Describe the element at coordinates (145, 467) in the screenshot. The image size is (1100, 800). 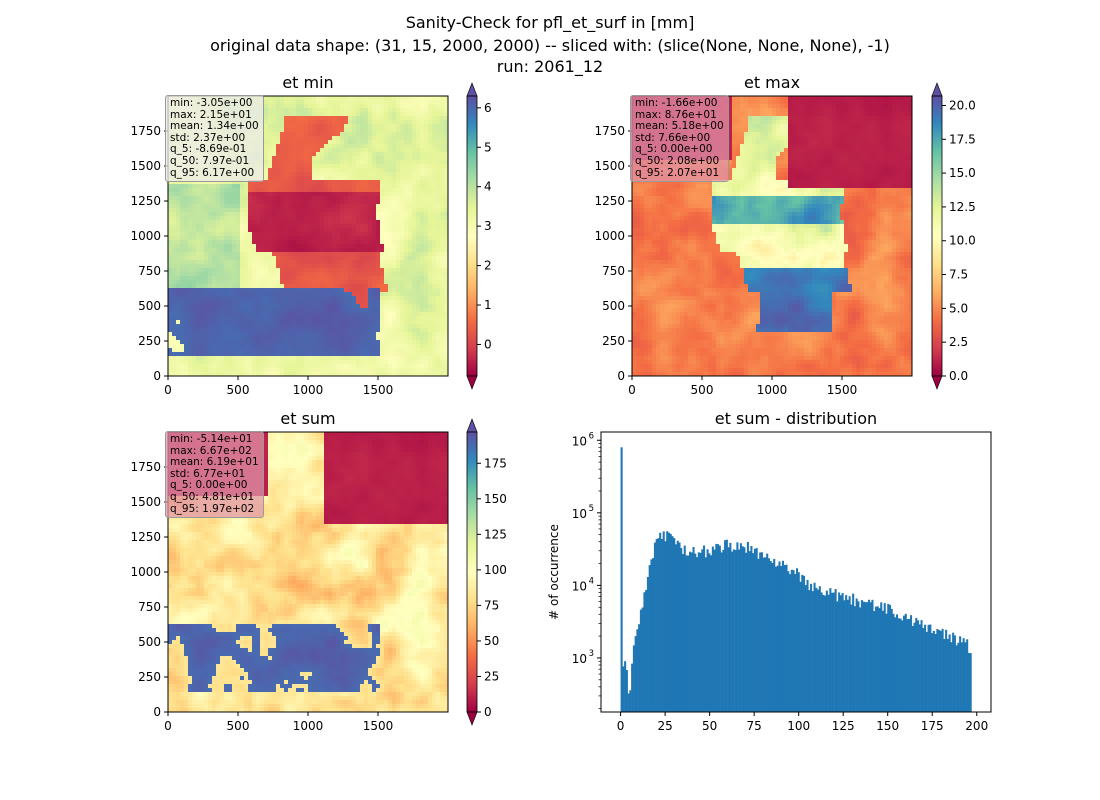
I see `y-tick-label: 1750` at that location.